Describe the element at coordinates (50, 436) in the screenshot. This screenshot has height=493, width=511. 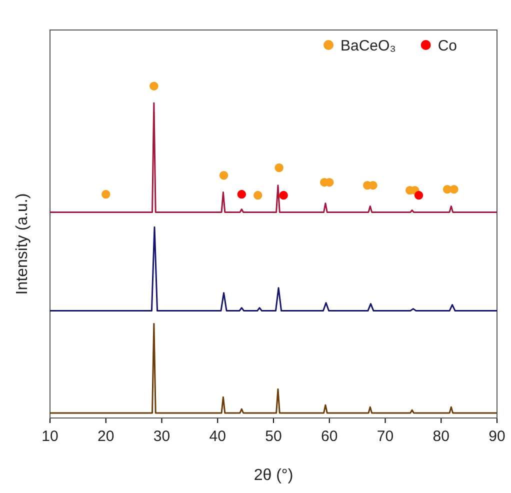
I see `x-tick-label: 10` at that location.